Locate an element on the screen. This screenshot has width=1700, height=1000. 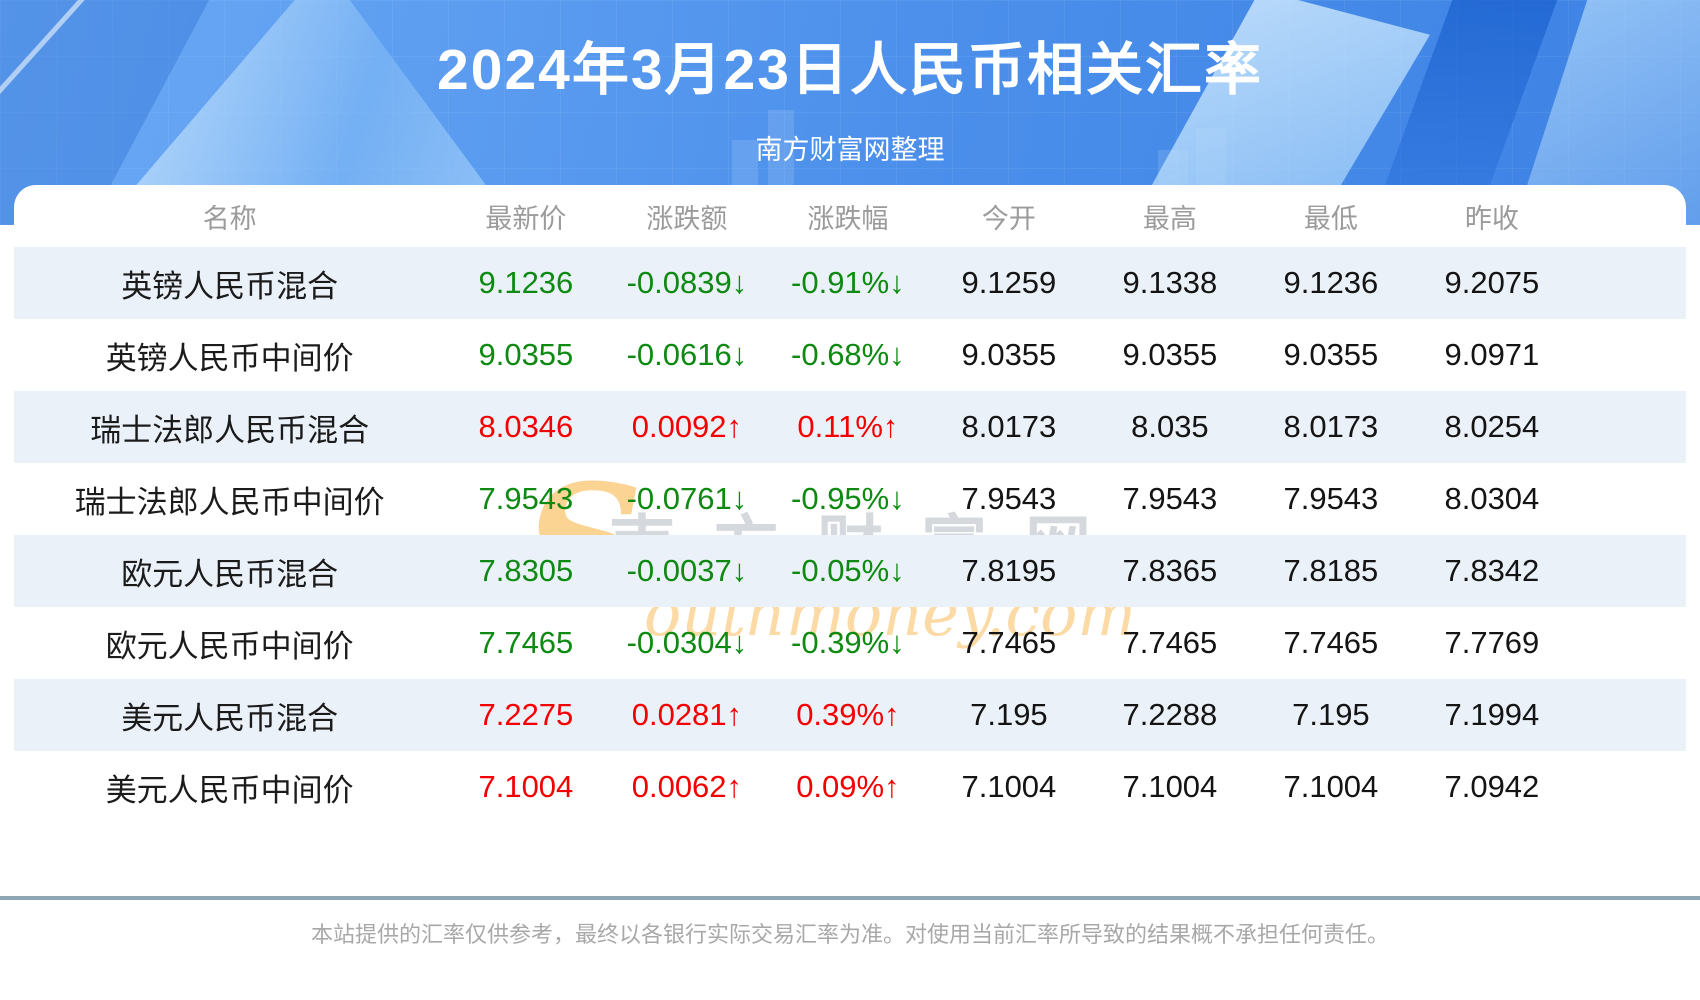
cell-low: 9.1236 is located at coordinates (1331, 282).